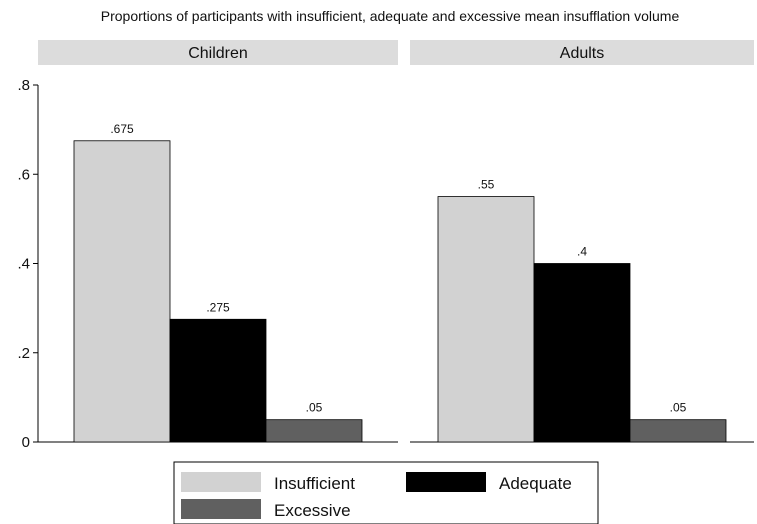 The height and width of the screenshot is (524, 757). Describe the element at coordinates (582, 353) in the screenshot. I see `bar-adults-adequate` at that location.